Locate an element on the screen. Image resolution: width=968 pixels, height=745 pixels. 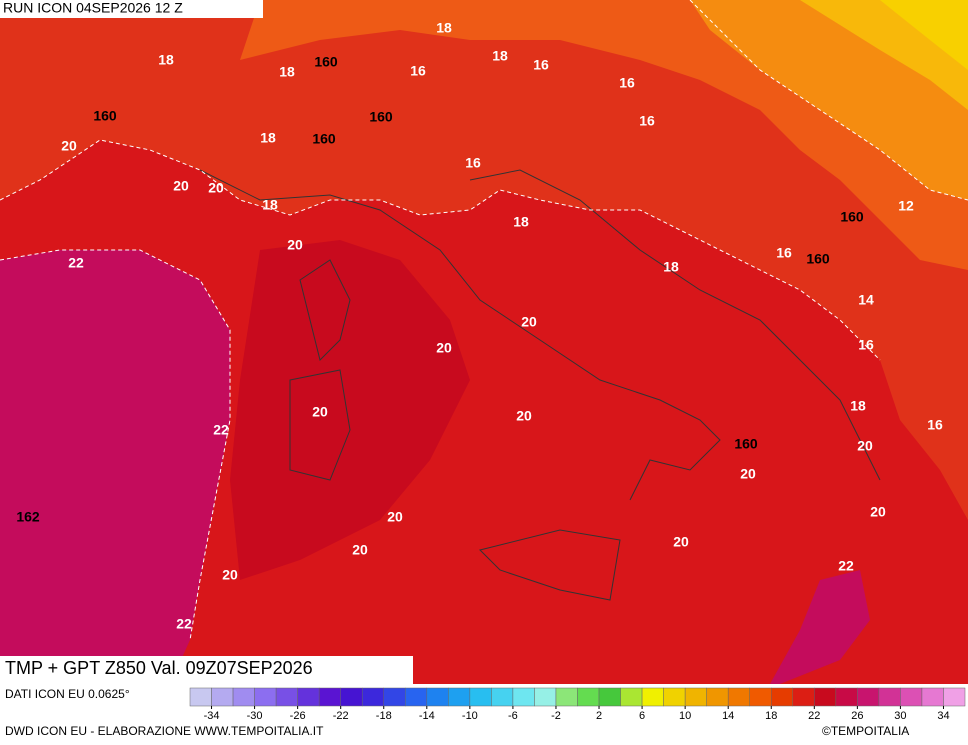
copyright: ©TEMPOITALIA is located at coordinates (865, 731).